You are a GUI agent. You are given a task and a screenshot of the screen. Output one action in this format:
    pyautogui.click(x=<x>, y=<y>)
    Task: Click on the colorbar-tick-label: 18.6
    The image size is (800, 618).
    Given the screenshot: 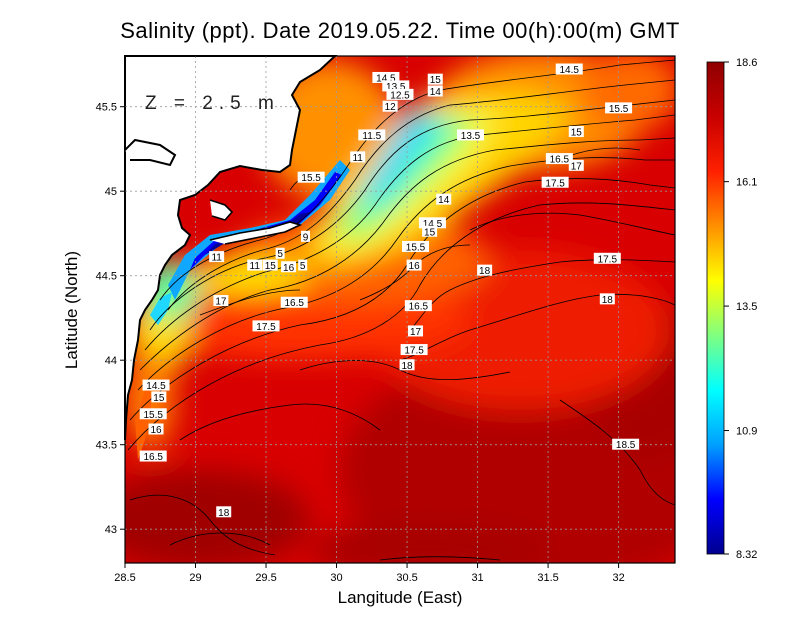 What is the action you would take?
    pyautogui.click(x=746, y=63)
    